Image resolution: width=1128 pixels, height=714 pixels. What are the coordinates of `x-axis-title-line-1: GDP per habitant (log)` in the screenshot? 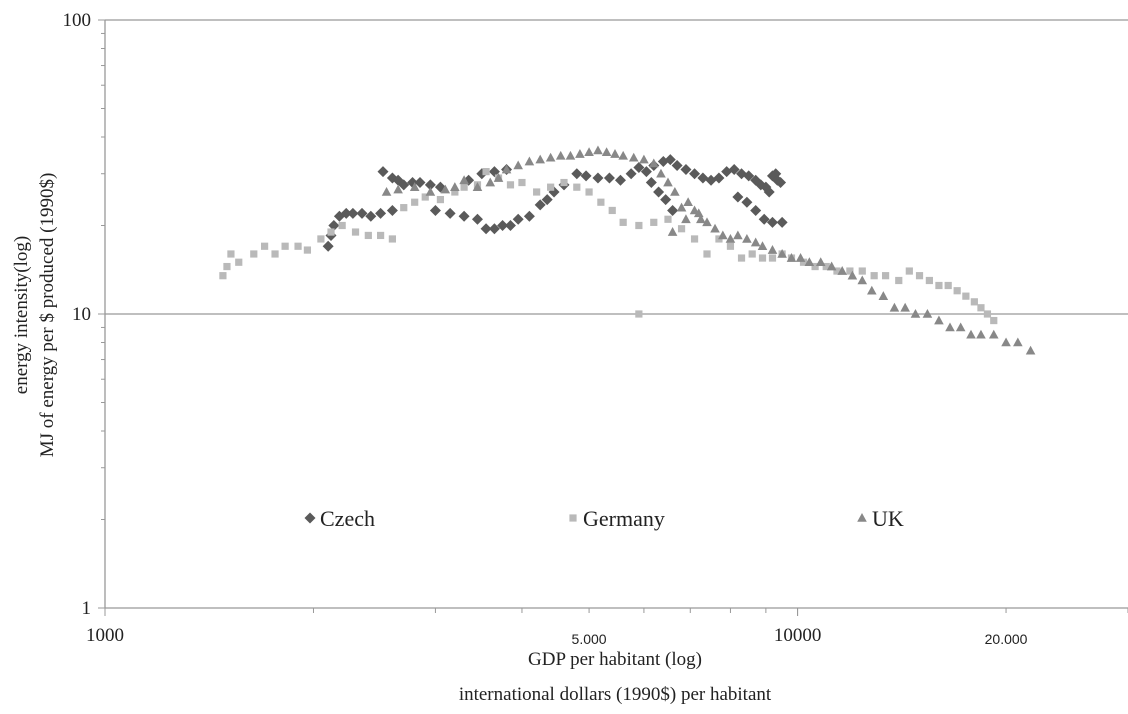 It's located at (615, 659).